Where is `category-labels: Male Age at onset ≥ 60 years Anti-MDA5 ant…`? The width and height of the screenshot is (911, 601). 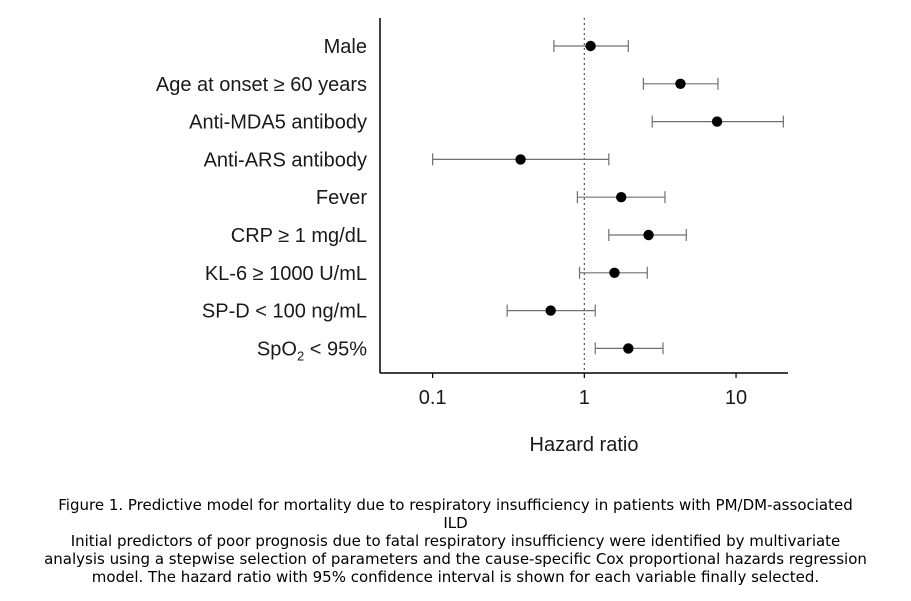 category-labels: Male Age at onset ≥ 60 years Anti-MDA5 ant… is located at coordinates (261, 199).